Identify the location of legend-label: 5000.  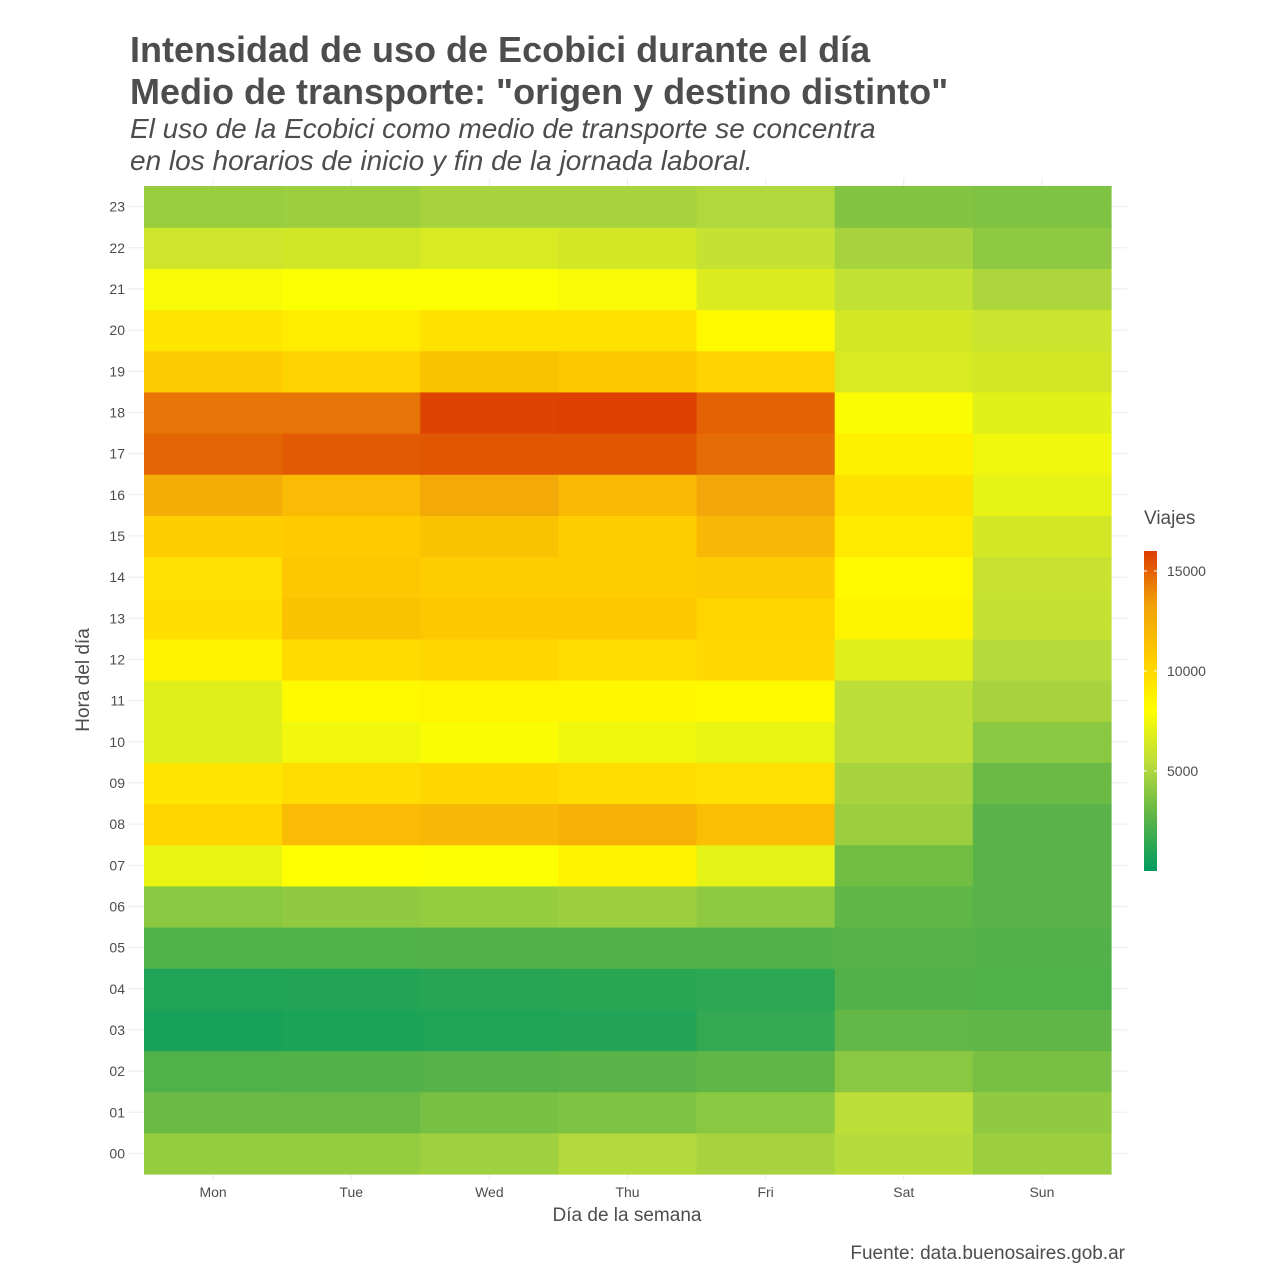
(1182, 771).